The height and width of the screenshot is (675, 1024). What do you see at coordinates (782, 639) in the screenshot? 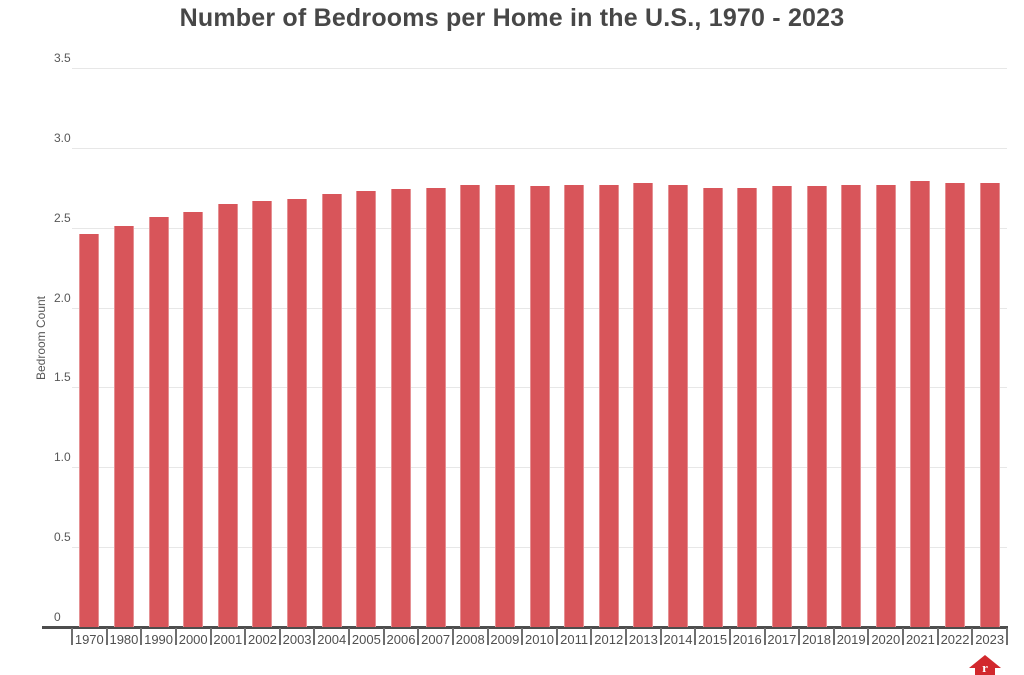
I see `x-tick-label-2017: 2017` at bounding box center [782, 639].